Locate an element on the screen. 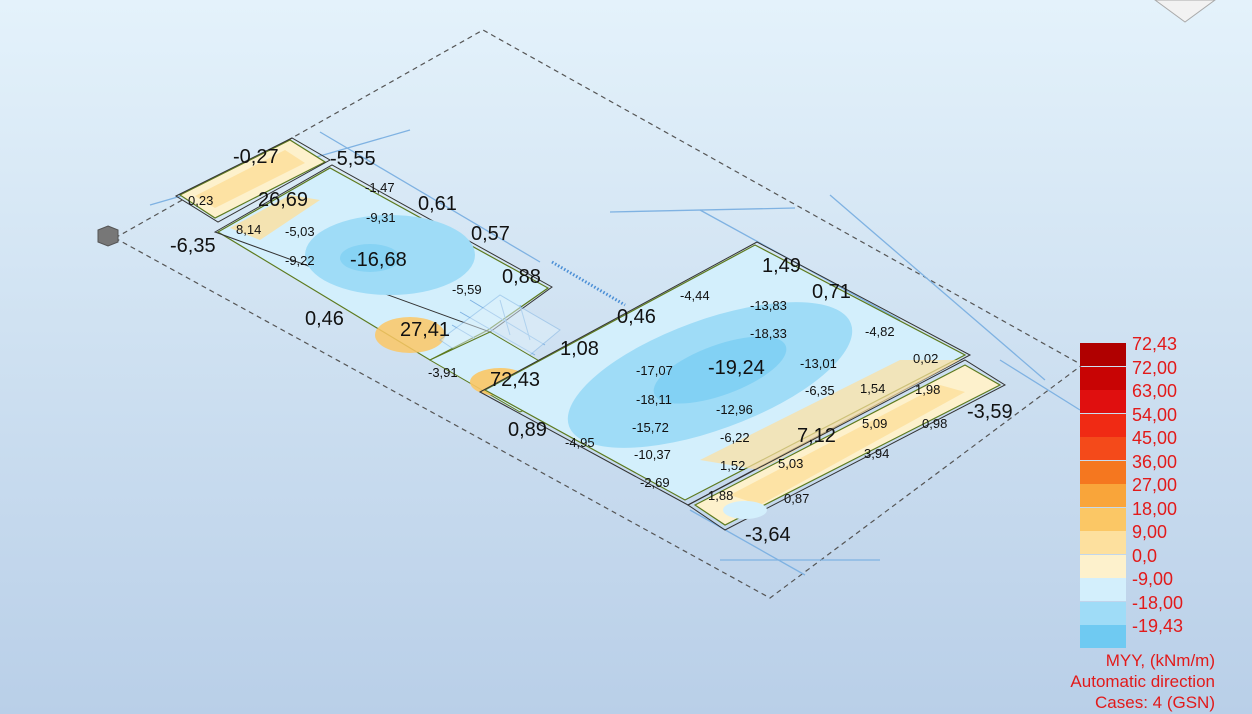 Image resolution: width=1252 pixels, height=714 pixels. dotted-edge is located at coordinates (588, 283).